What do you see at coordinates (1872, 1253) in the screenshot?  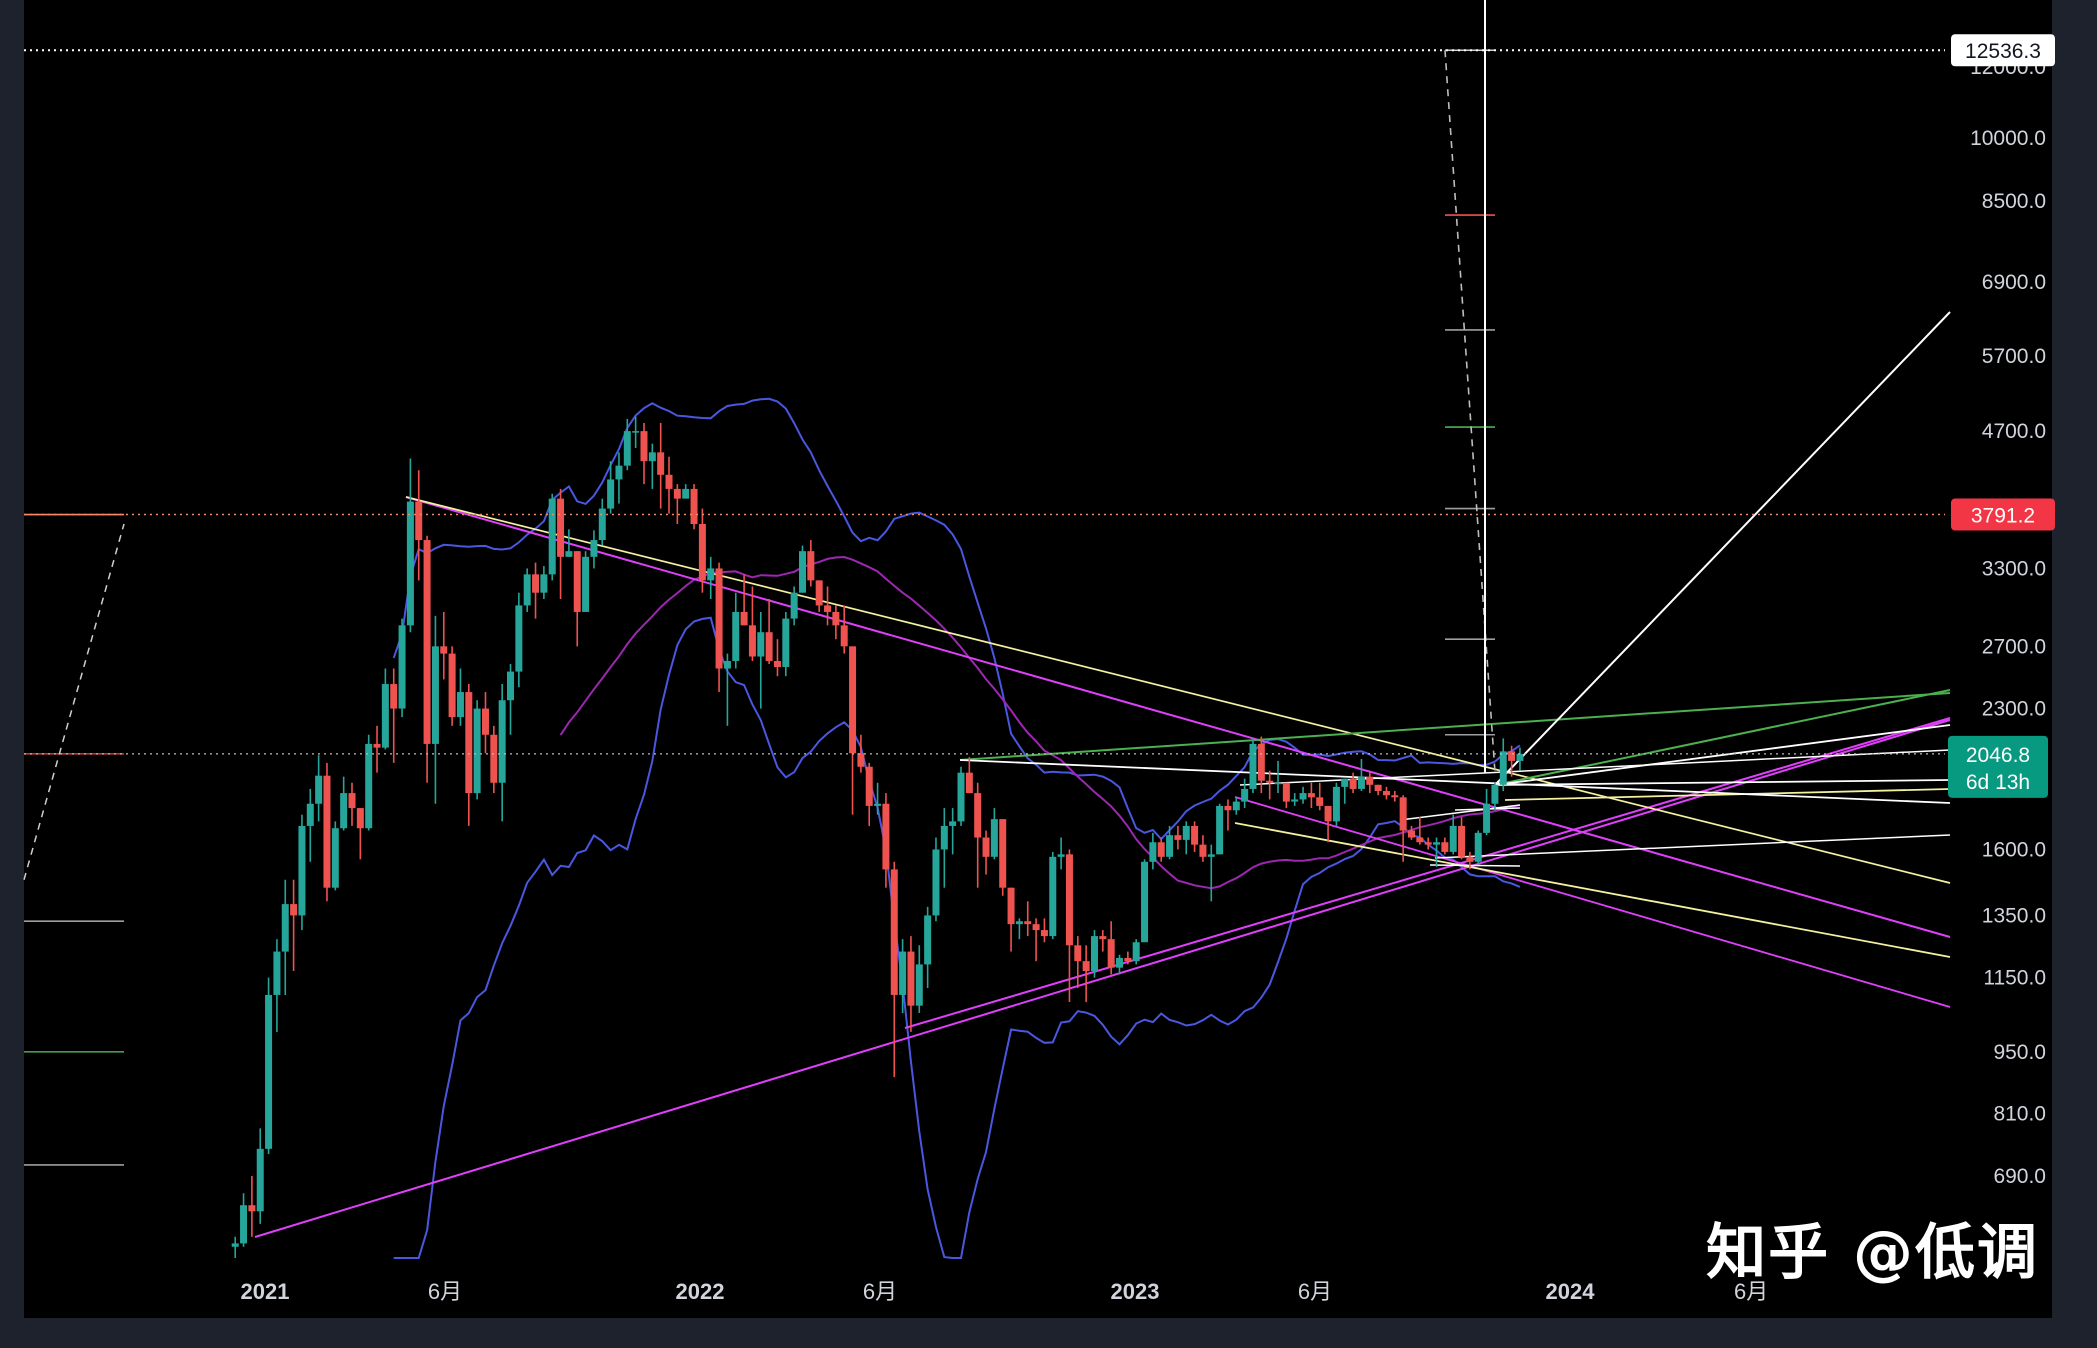 I see `watermark: 知乎 @低调` at bounding box center [1872, 1253].